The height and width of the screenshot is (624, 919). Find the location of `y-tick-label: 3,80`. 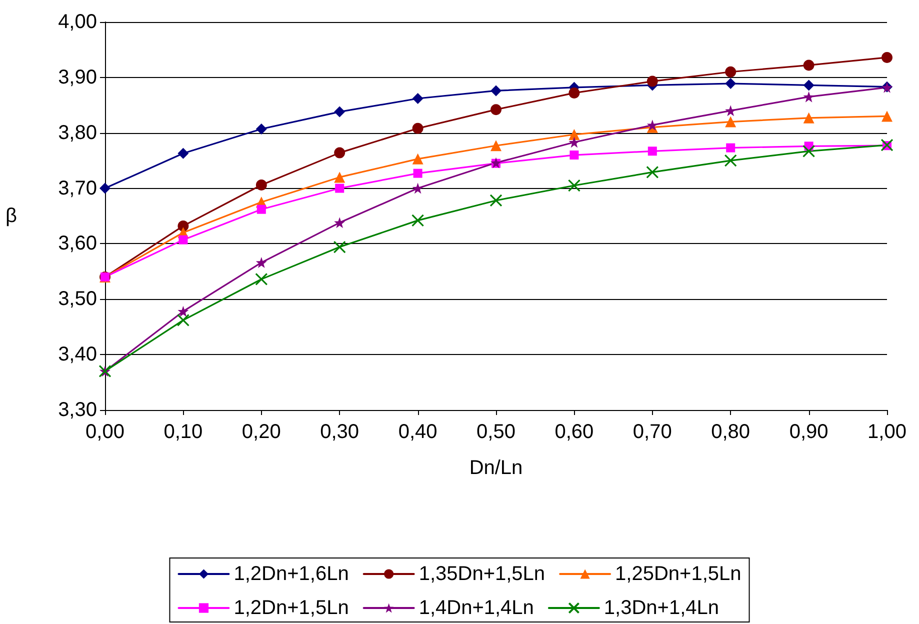

y-tick-label: 3,80 is located at coordinates (77, 133).